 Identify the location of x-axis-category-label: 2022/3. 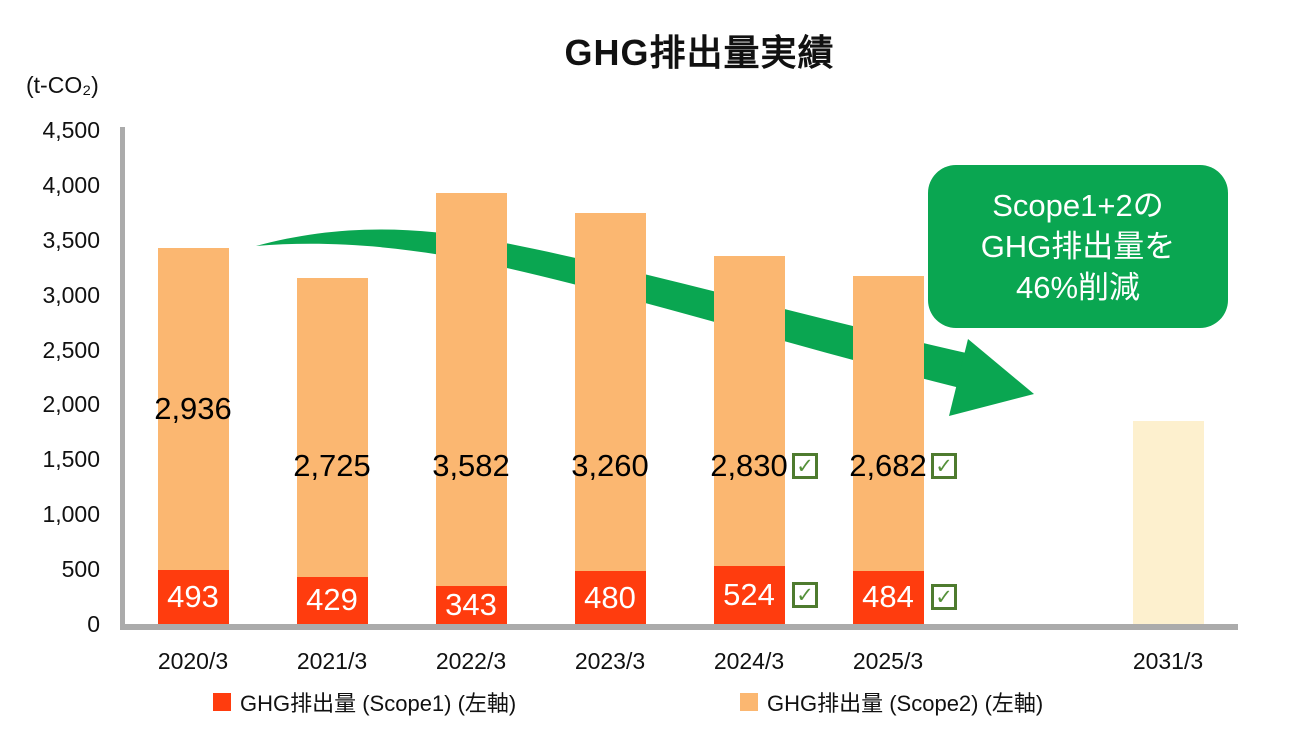
(471, 661).